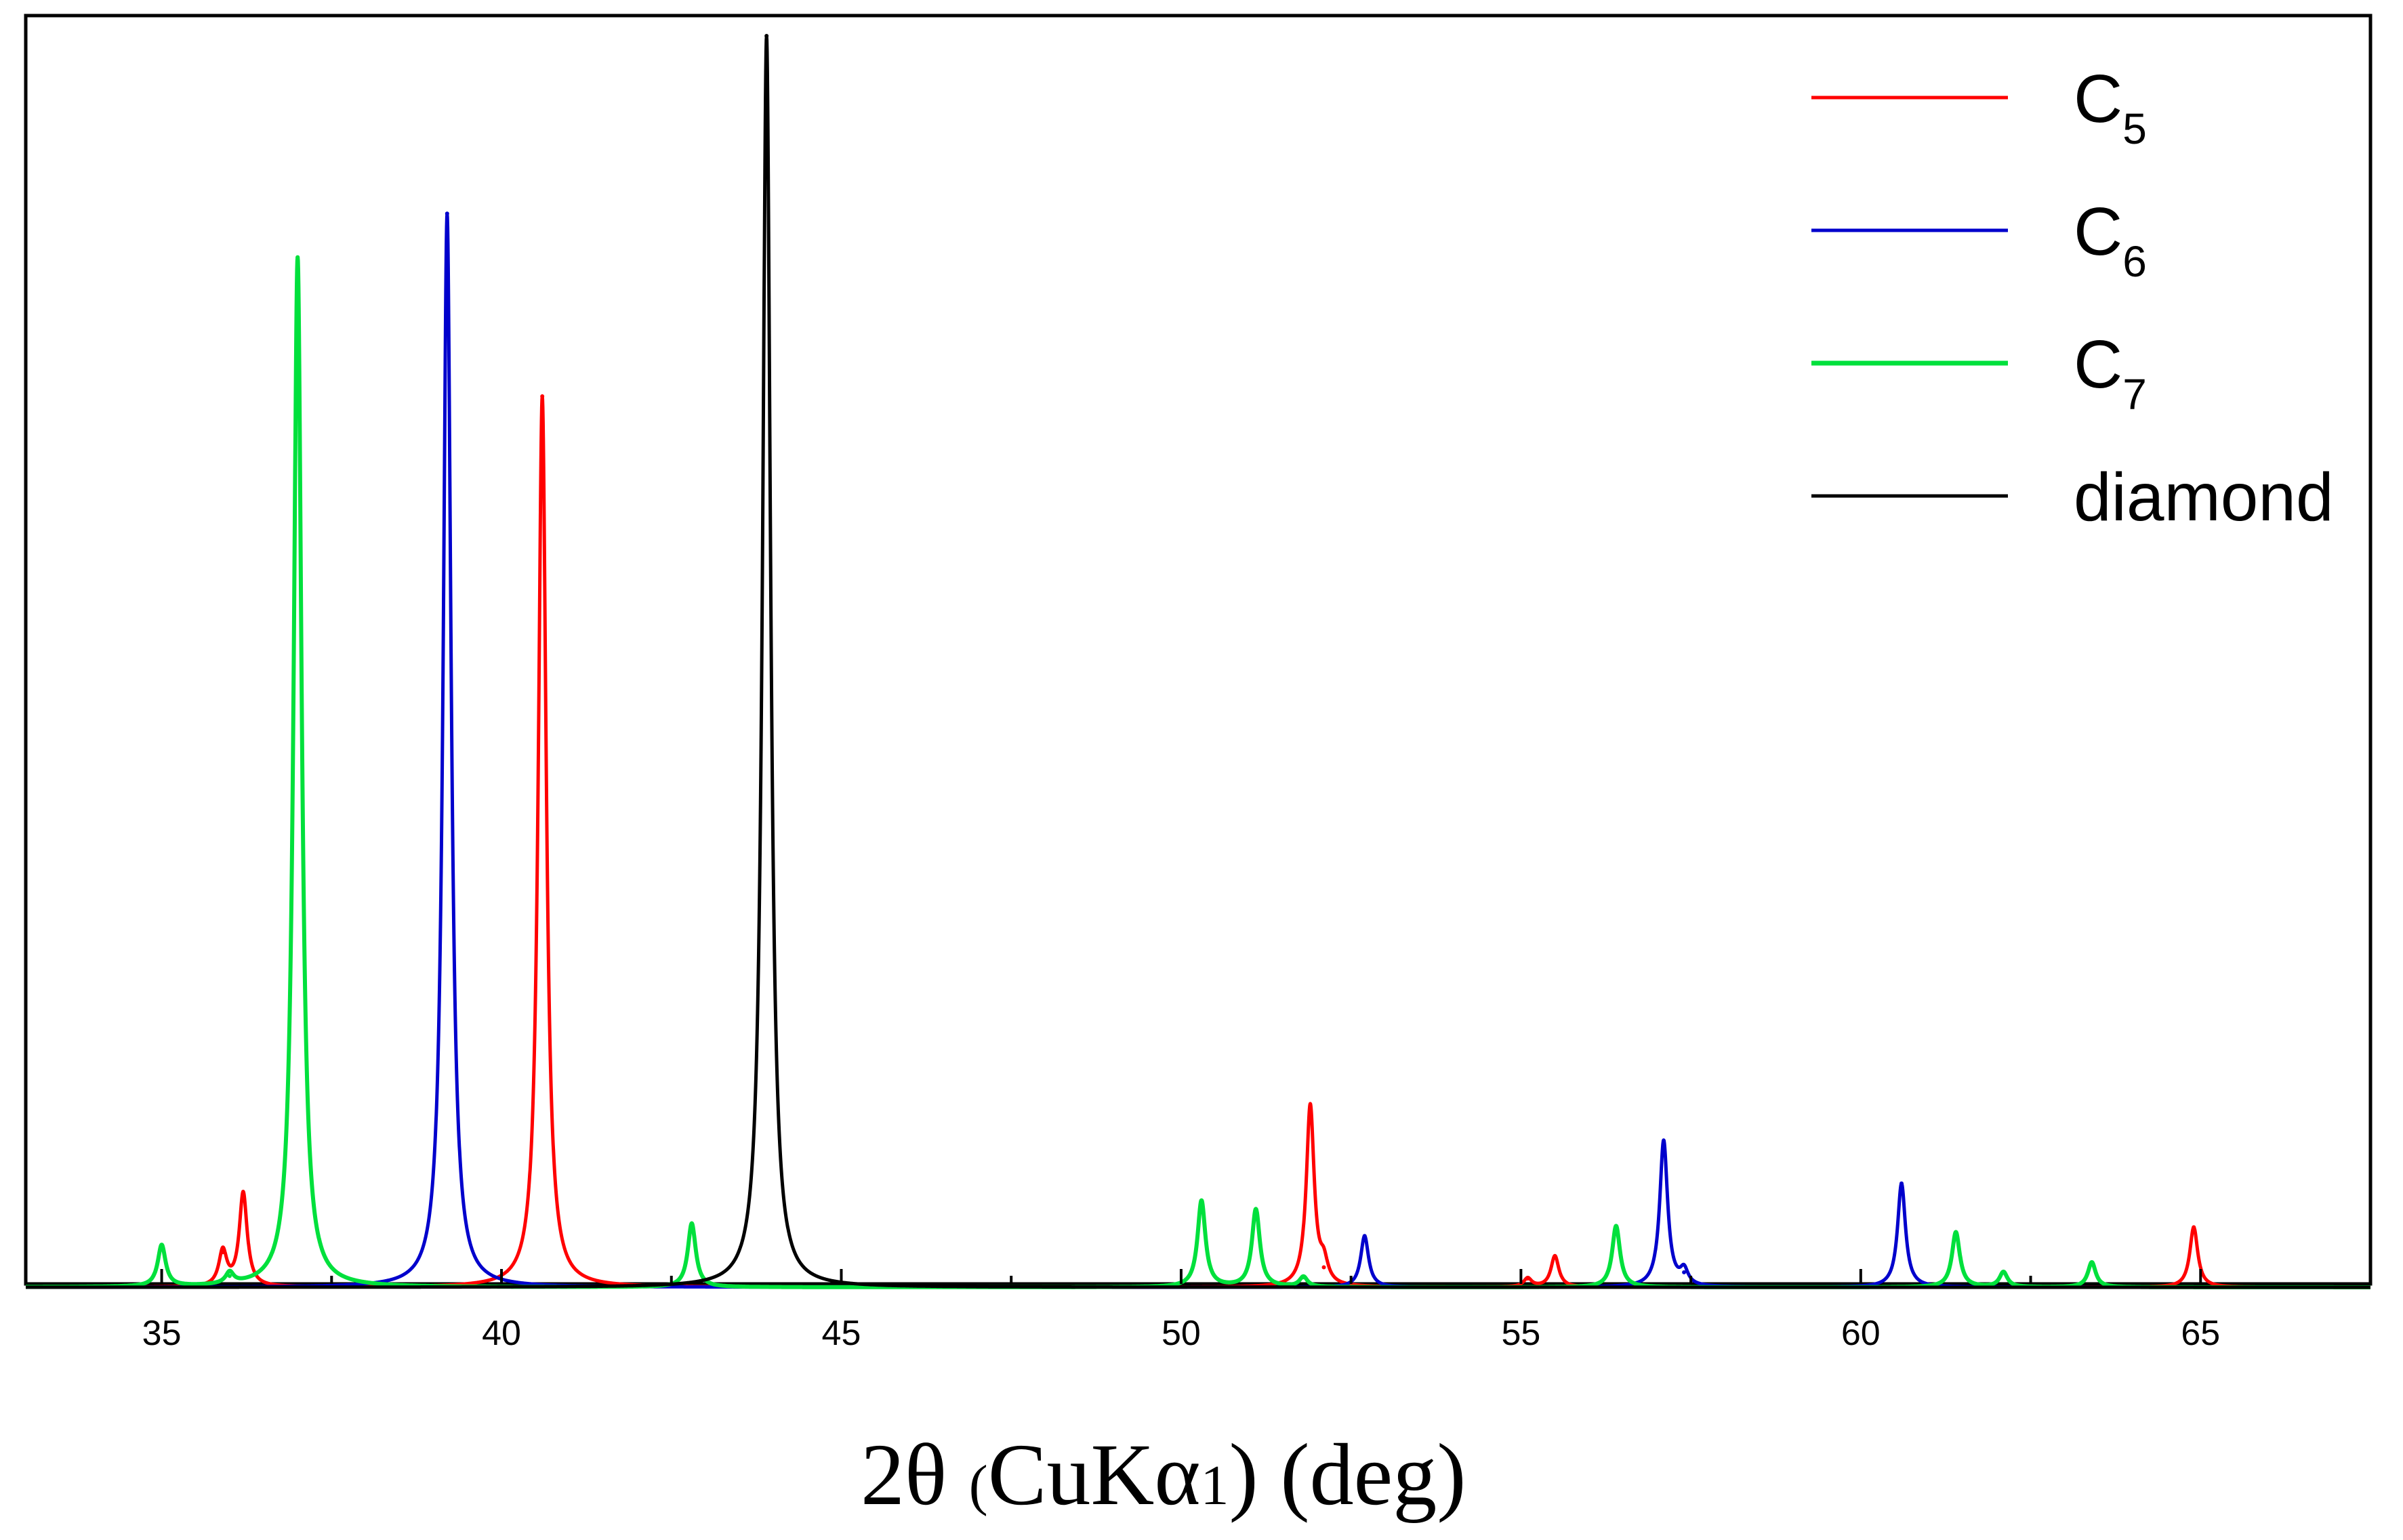 Image resolution: width=2403 pixels, height=1540 pixels. Describe the element at coordinates (2200, 1333) in the screenshot. I see `x-tick-label: 65` at that location.